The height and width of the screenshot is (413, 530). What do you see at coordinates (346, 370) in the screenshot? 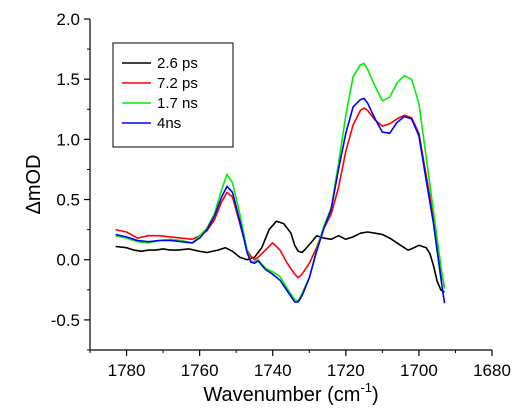
I see `x-tick-label: 1720` at bounding box center [346, 370].